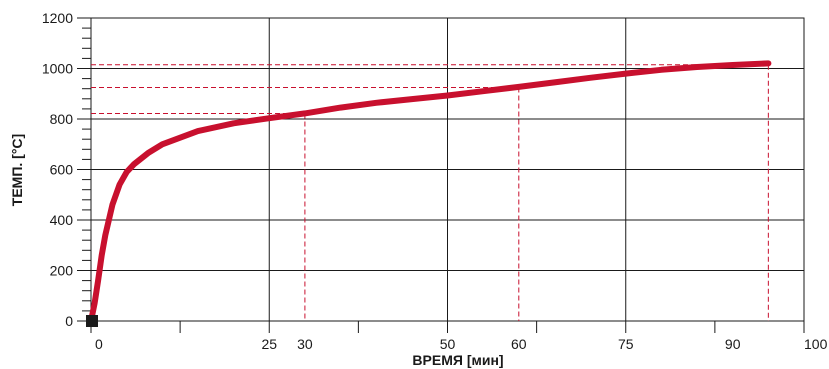 The image size is (829, 369). Describe the element at coordinates (62, 170) in the screenshot. I see `y-tick-label: 600` at that location.